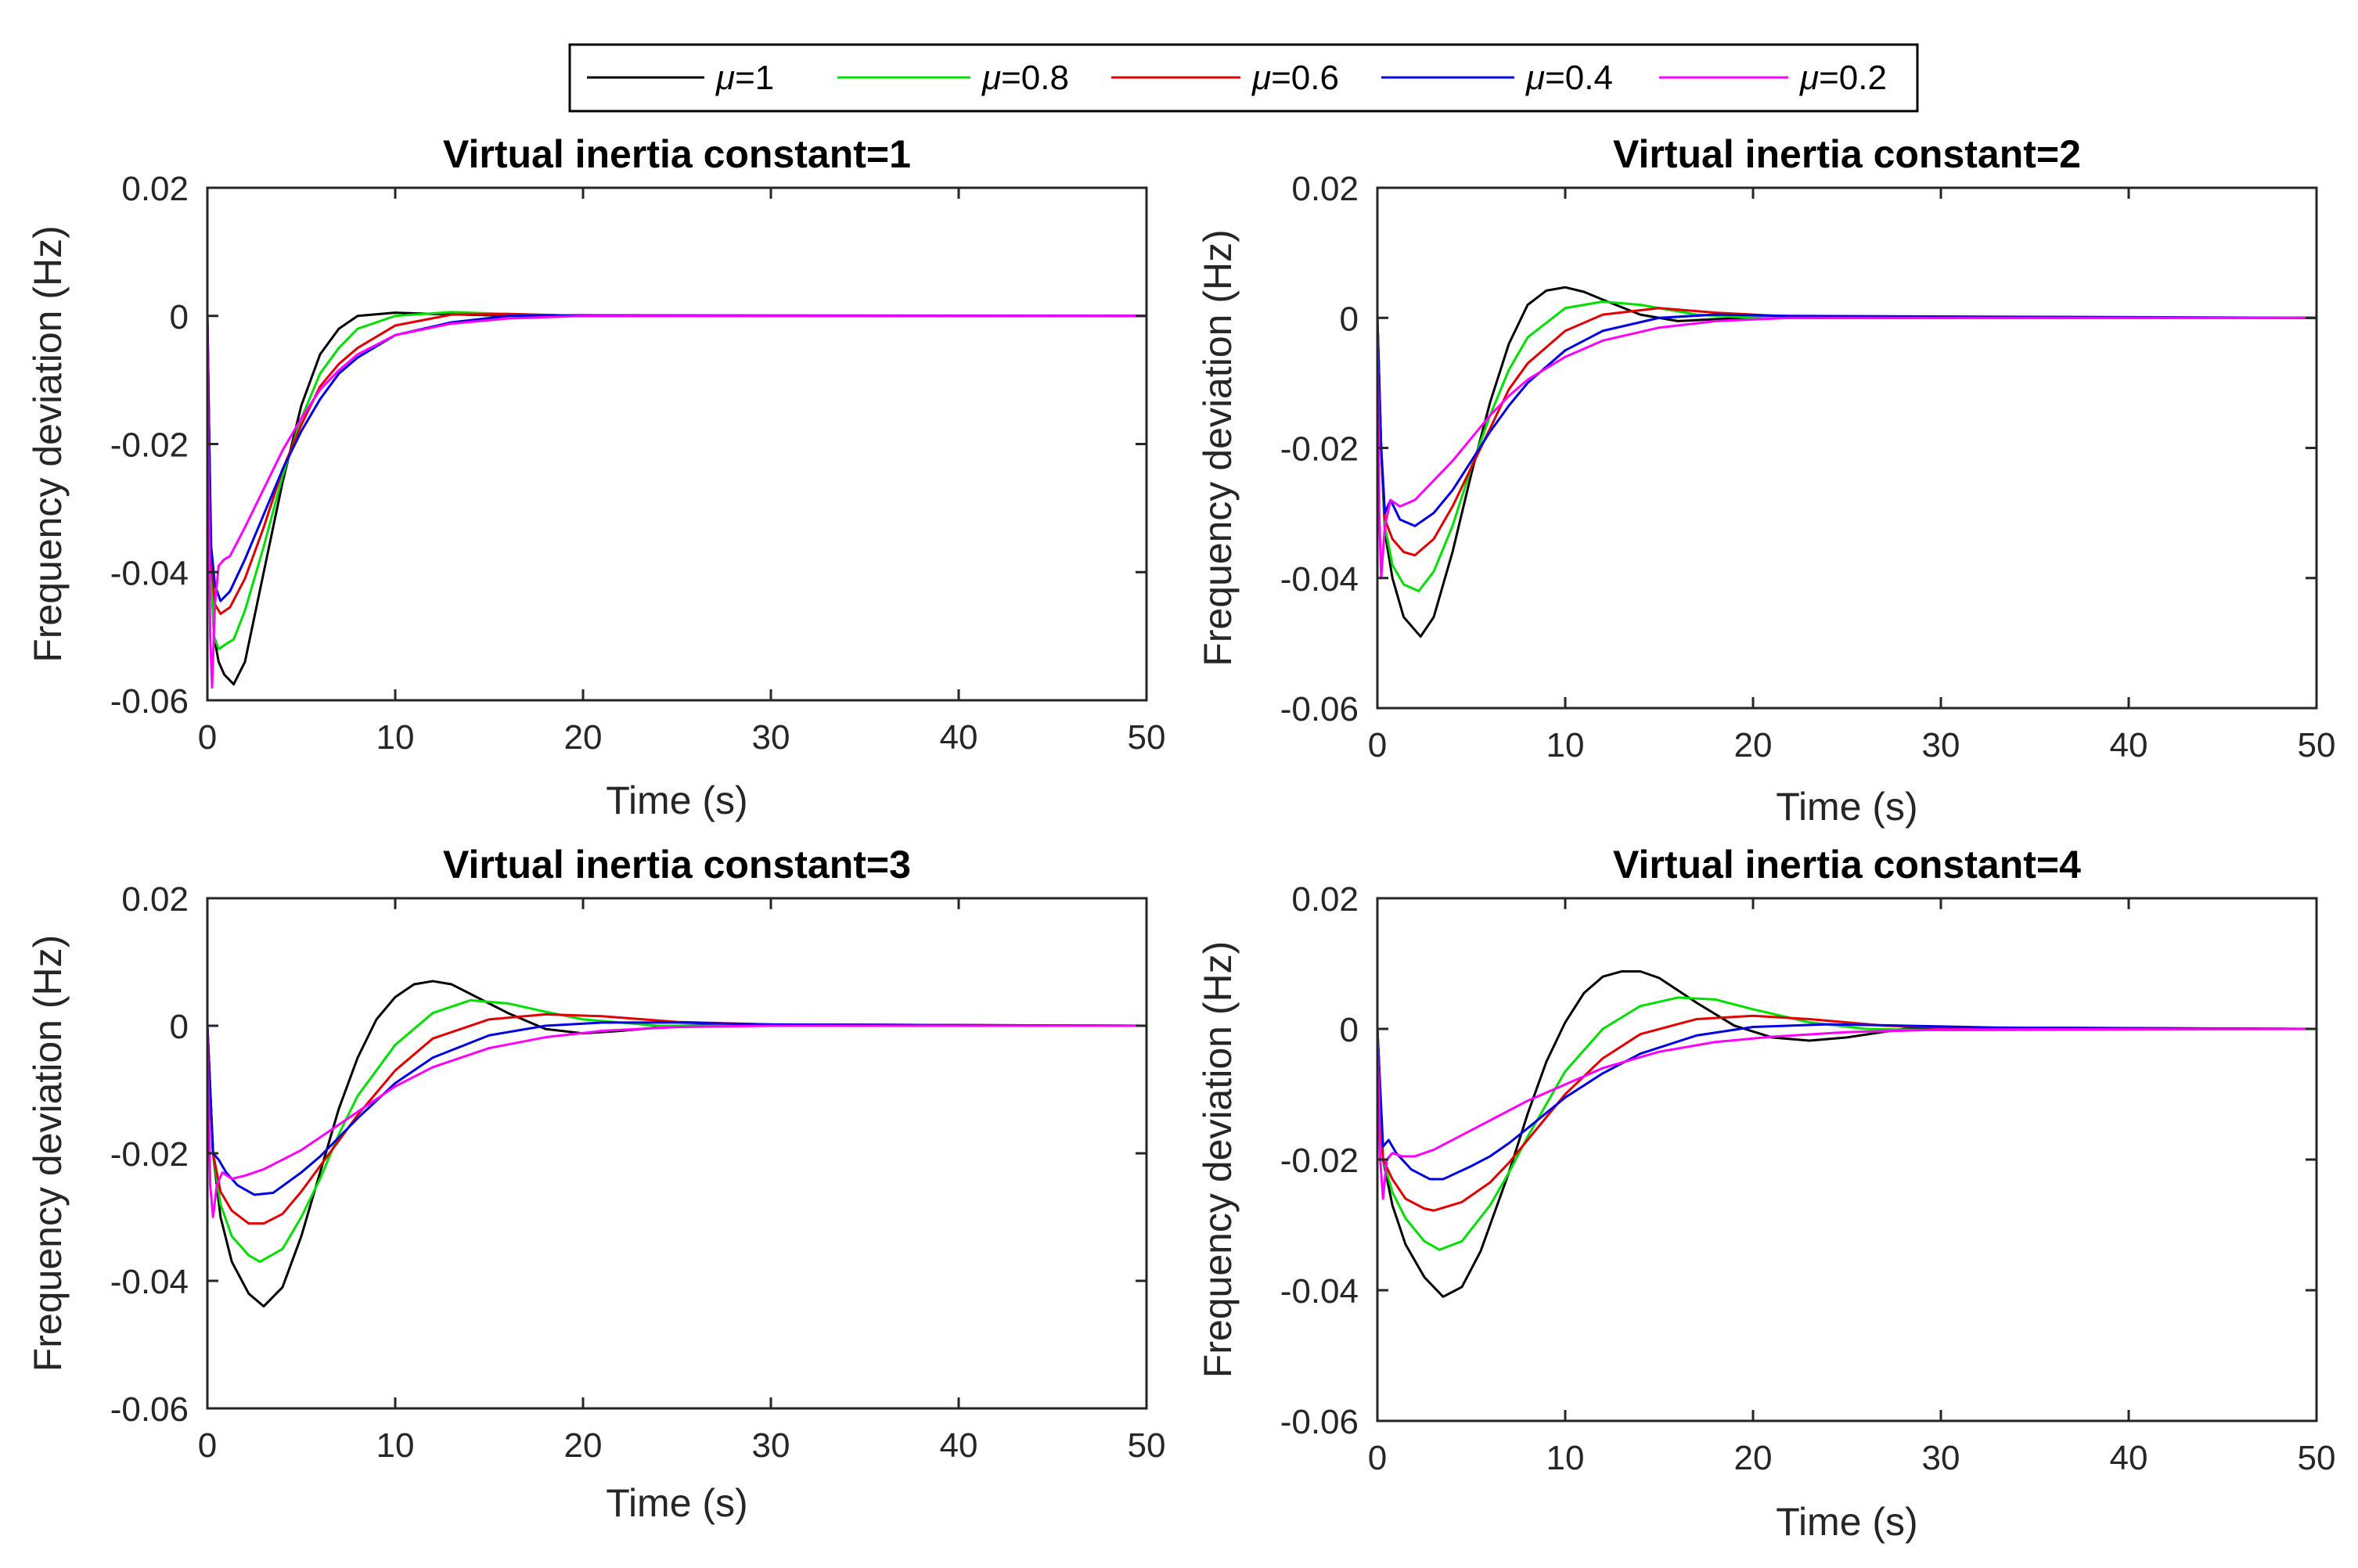 The width and height of the screenshot is (2358, 1568). Describe the element at coordinates (1847, 865) in the screenshot. I see `chart-title: Virtual inertia constant=4` at that location.